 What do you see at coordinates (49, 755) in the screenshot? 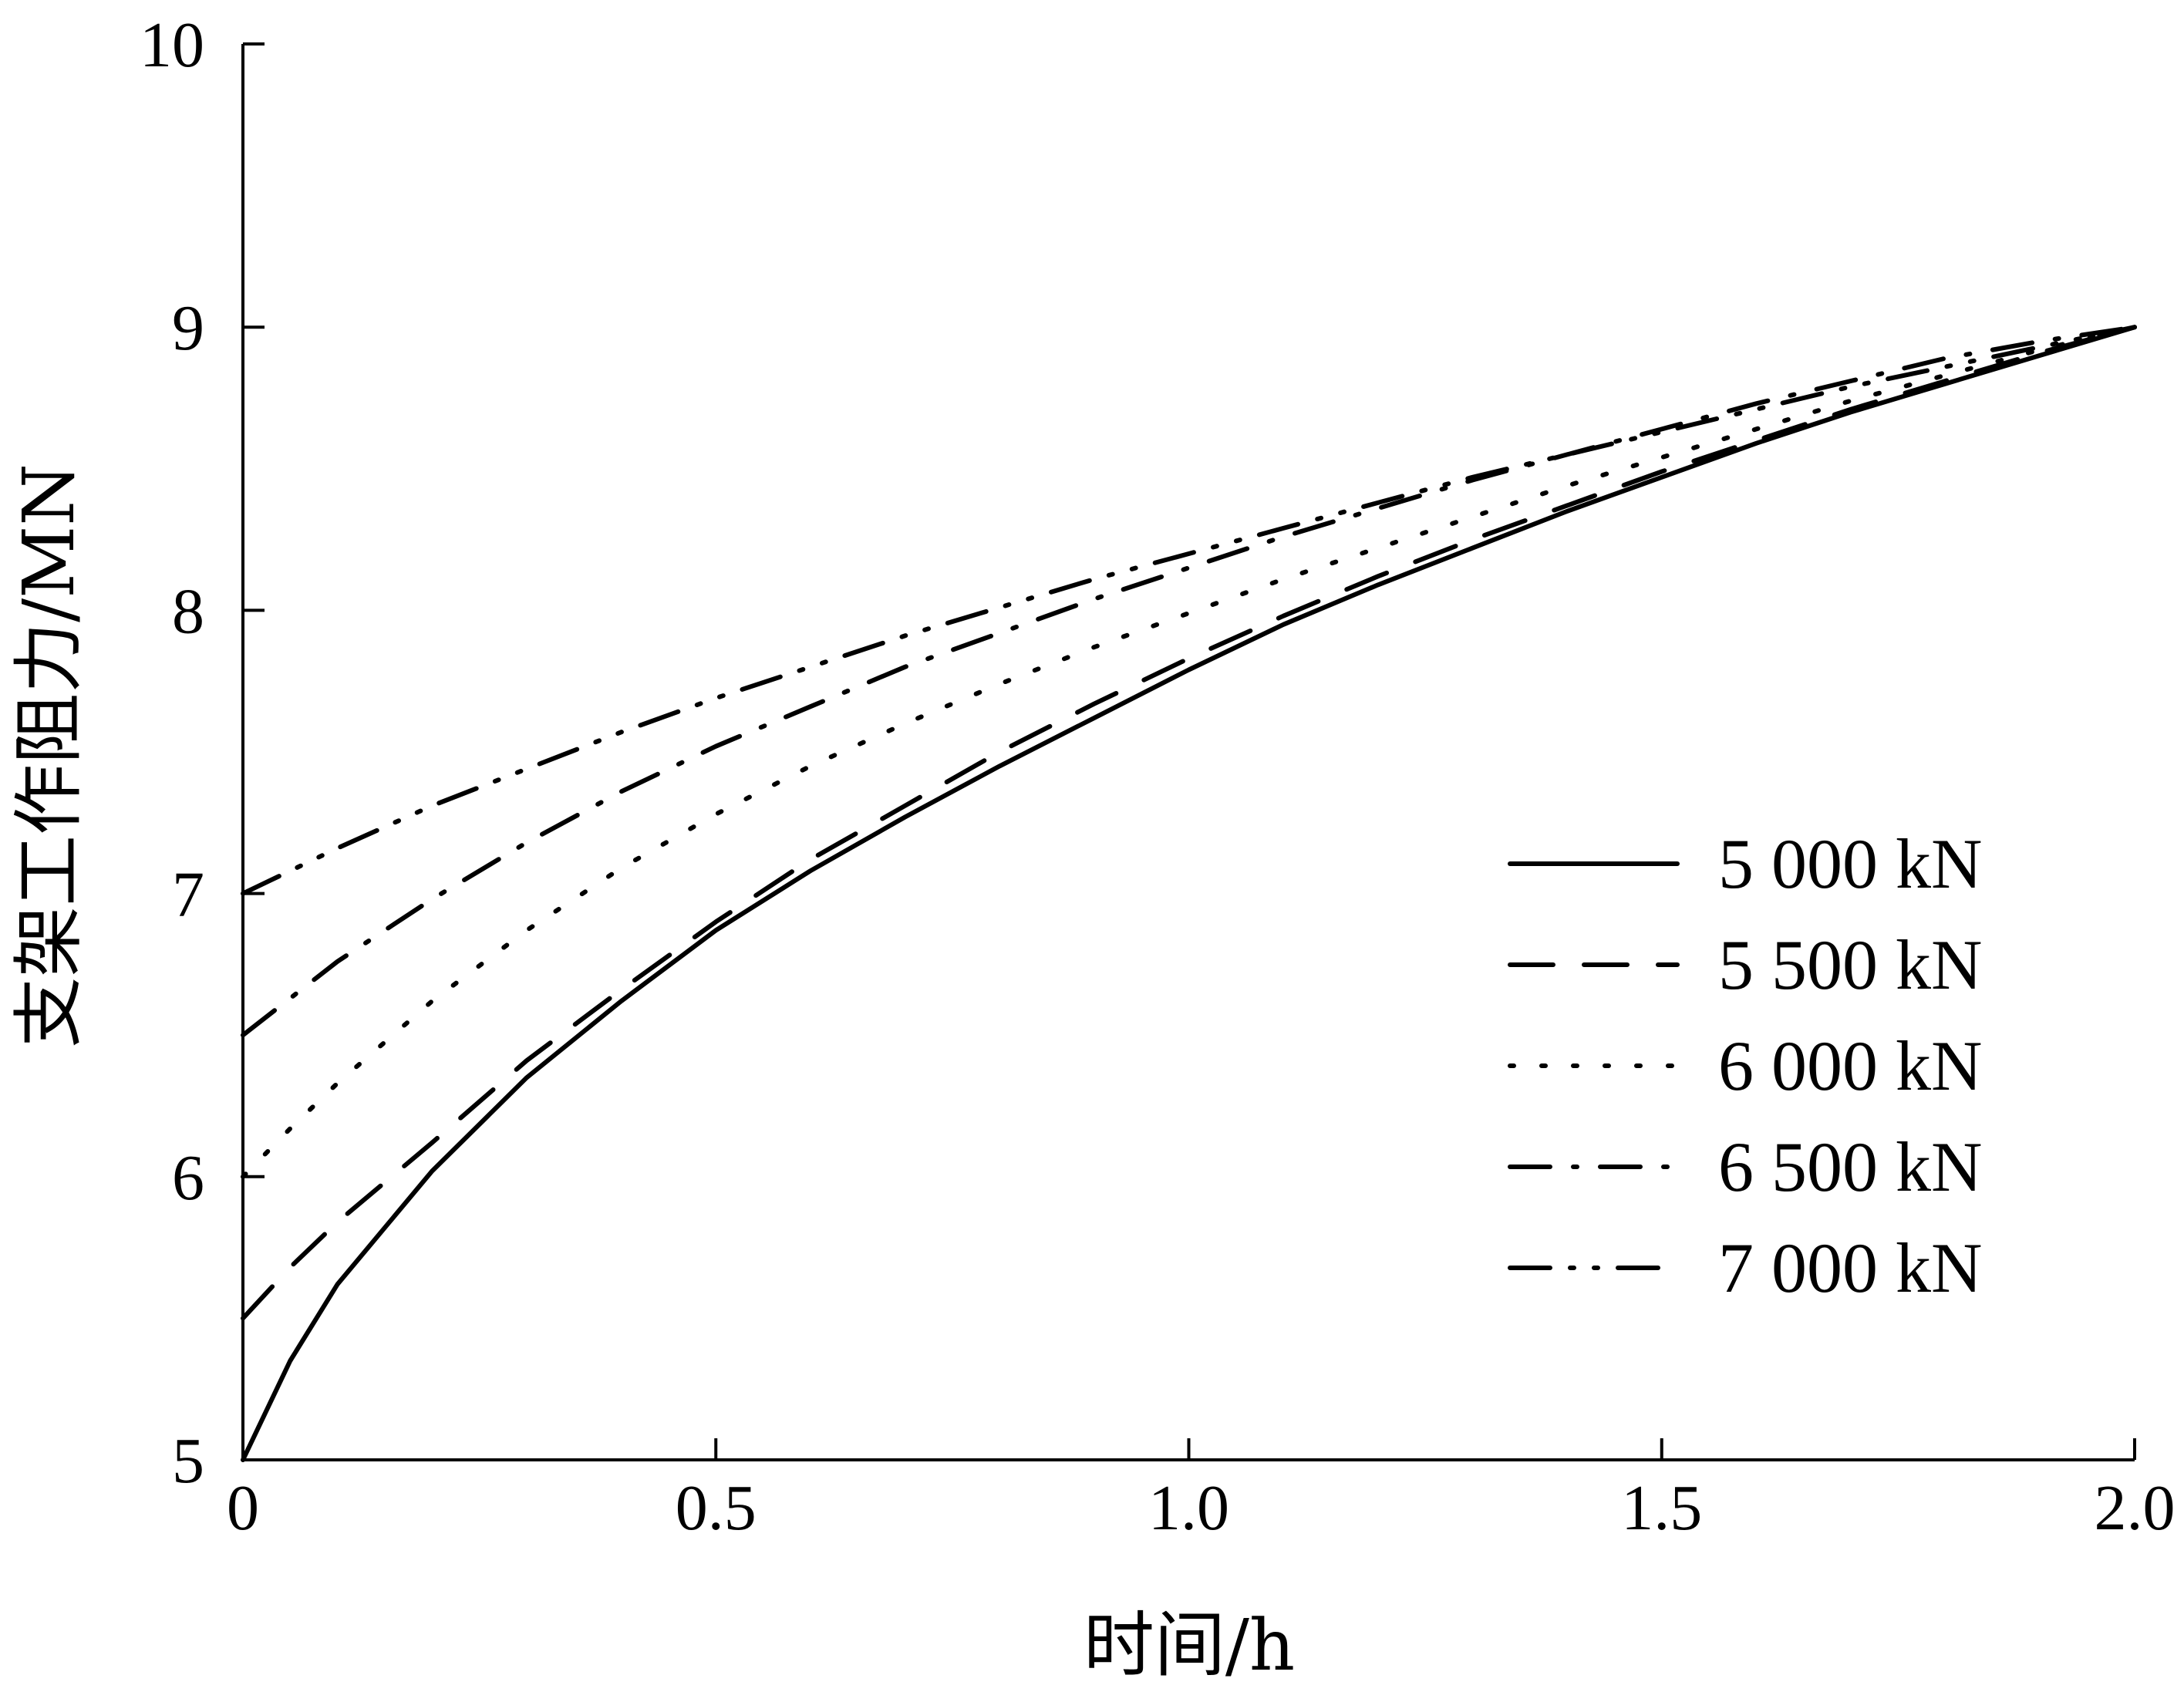
I see `y-axis-label: 支架工作阻力/MN` at bounding box center [49, 755].